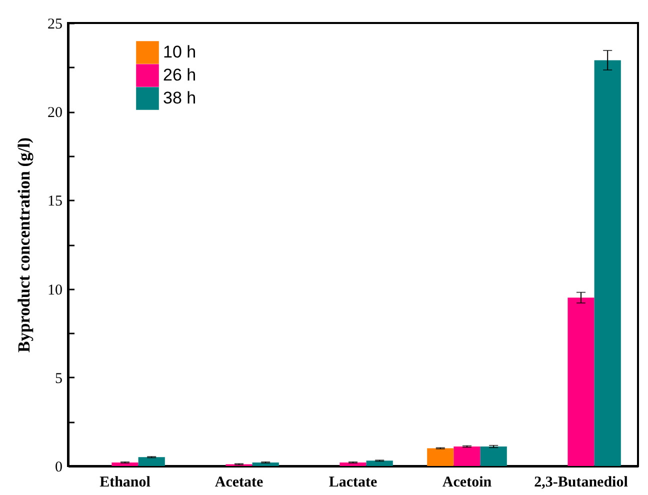  What do you see at coordinates (239, 482) in the screenshot?
I see `x-tick-label: Acetate` at bounding box center [239, 482].